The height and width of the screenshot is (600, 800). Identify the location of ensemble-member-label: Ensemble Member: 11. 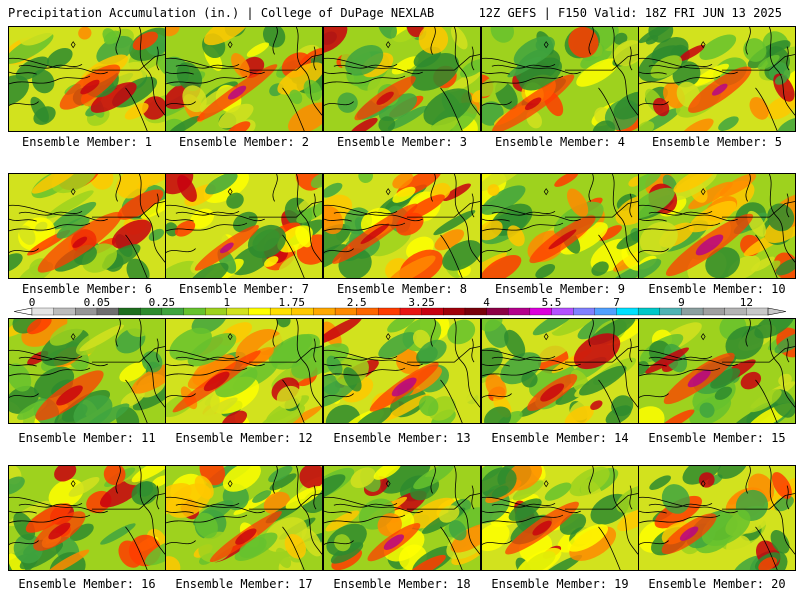
(87, 438).